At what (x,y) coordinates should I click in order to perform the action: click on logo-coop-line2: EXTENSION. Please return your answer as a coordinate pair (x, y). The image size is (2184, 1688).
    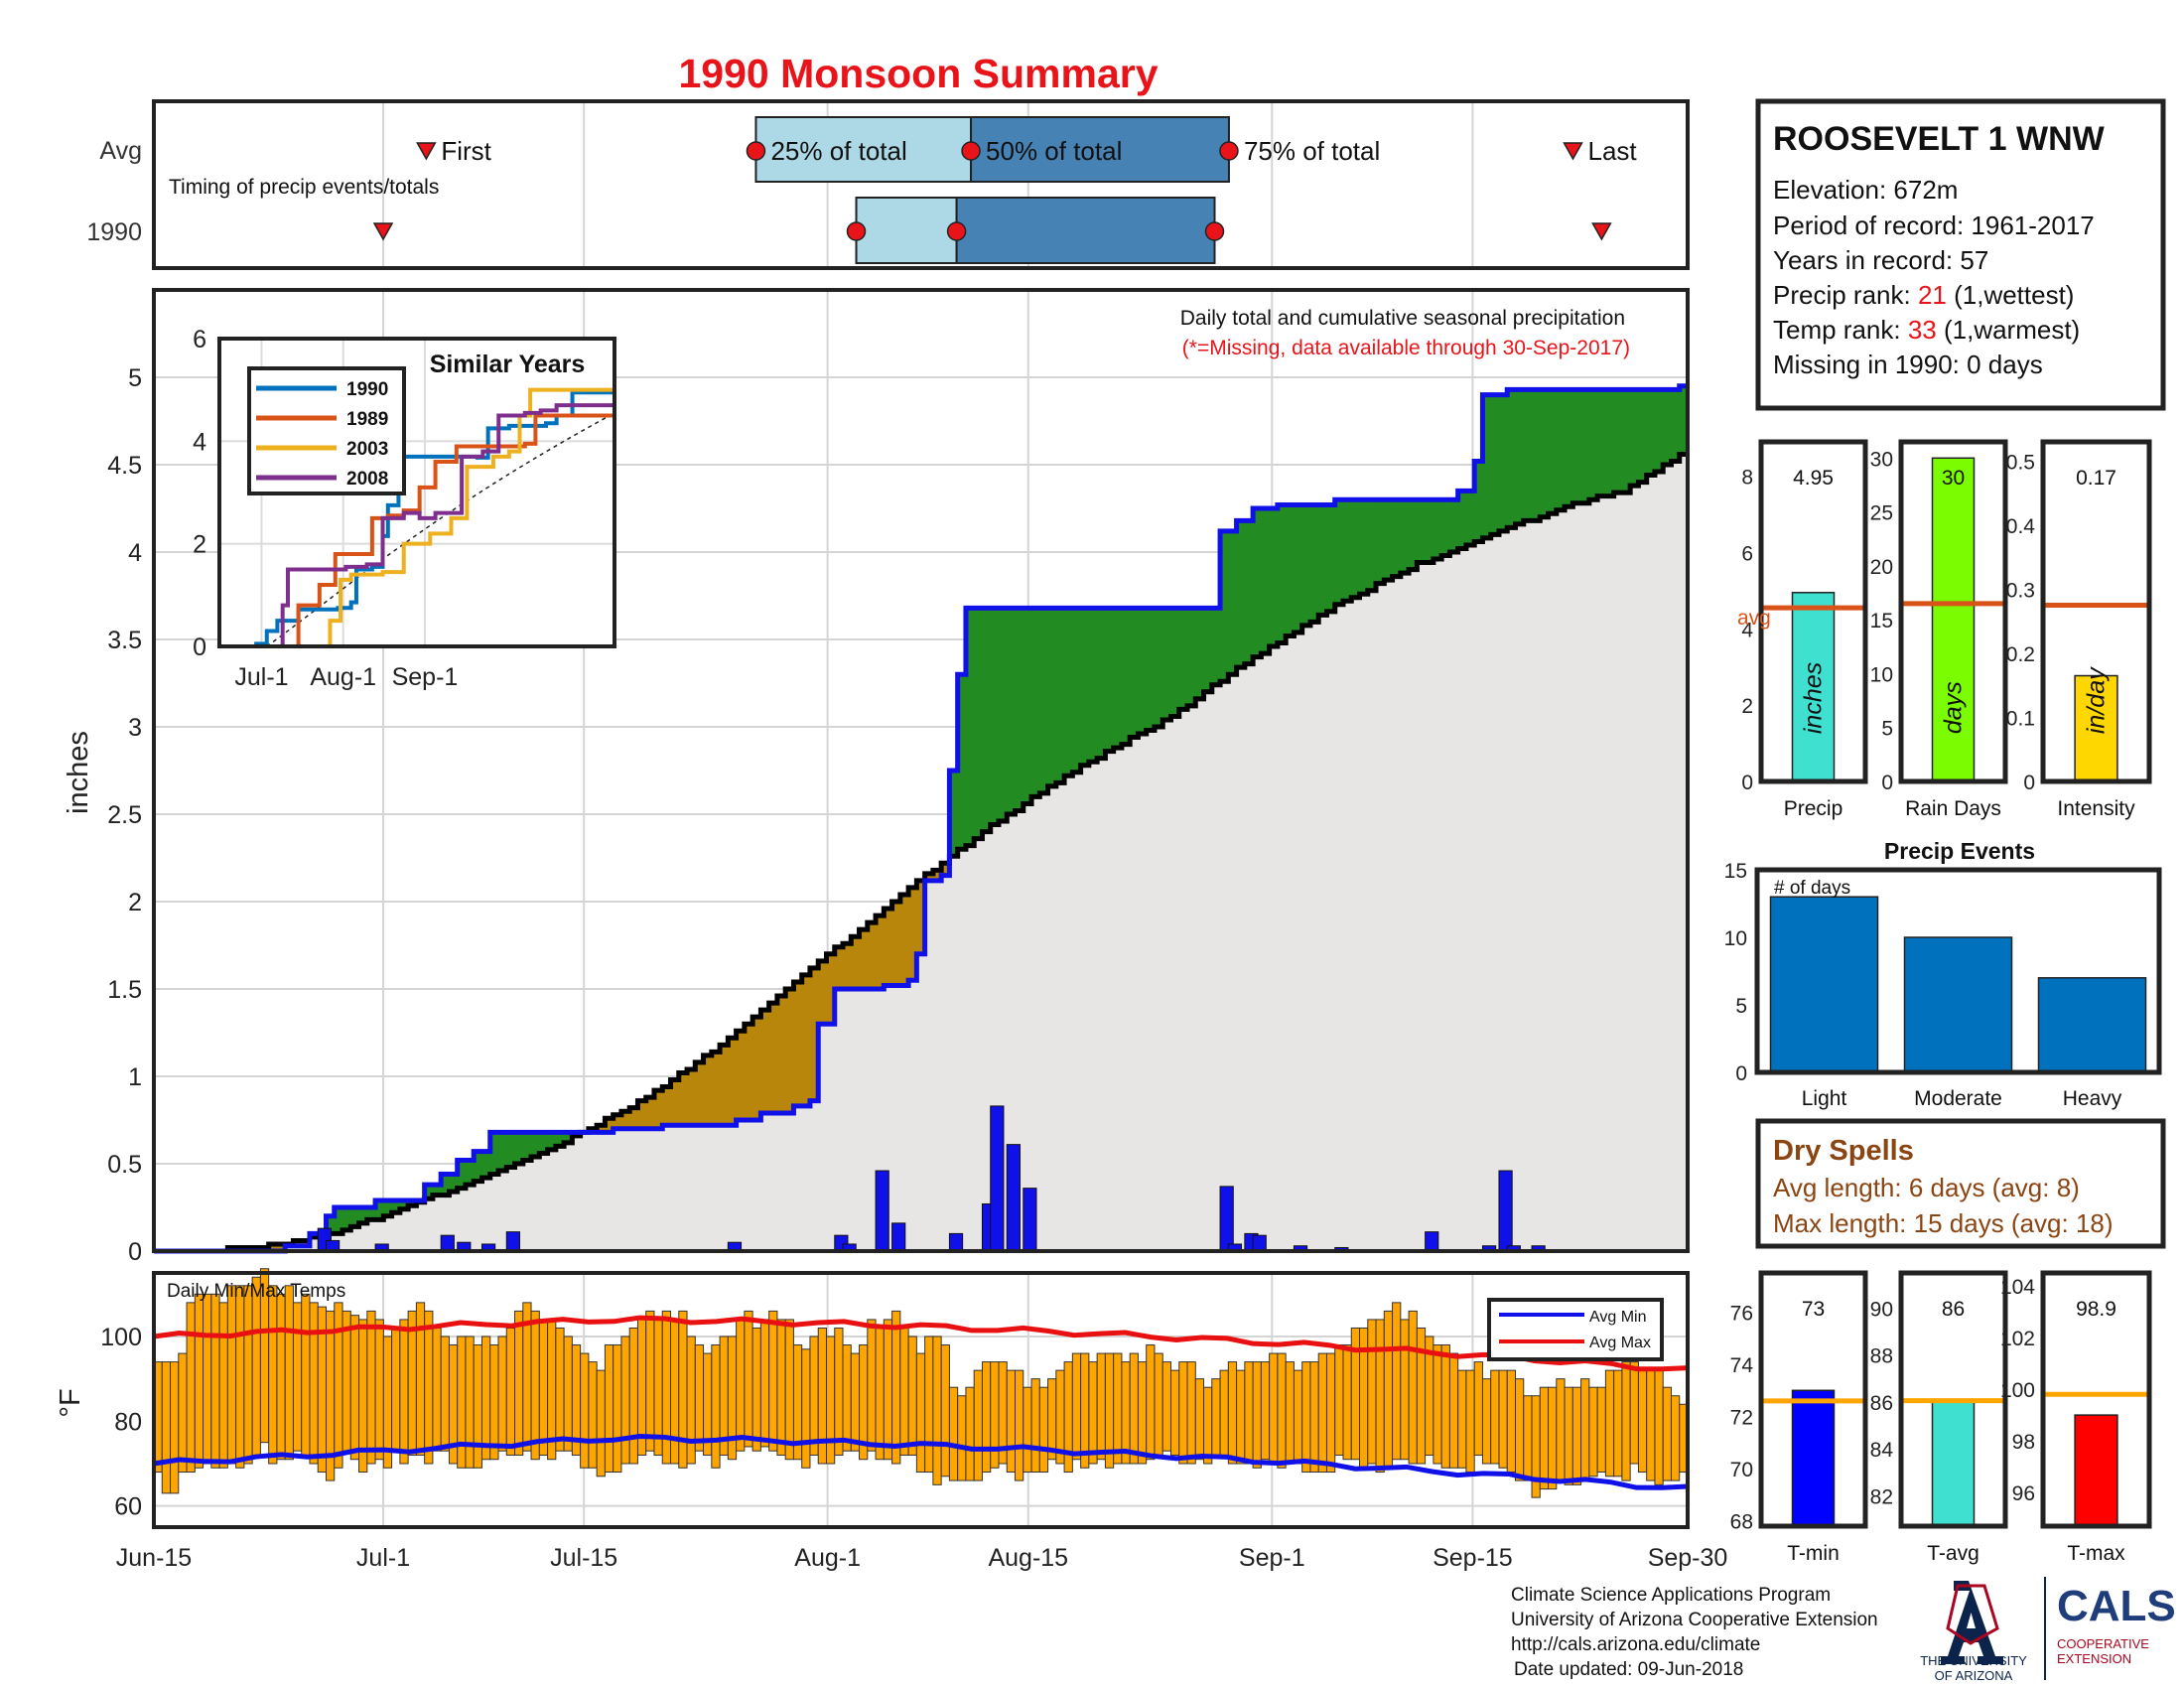
    Looking at the image, I should click on (2094, 1658).